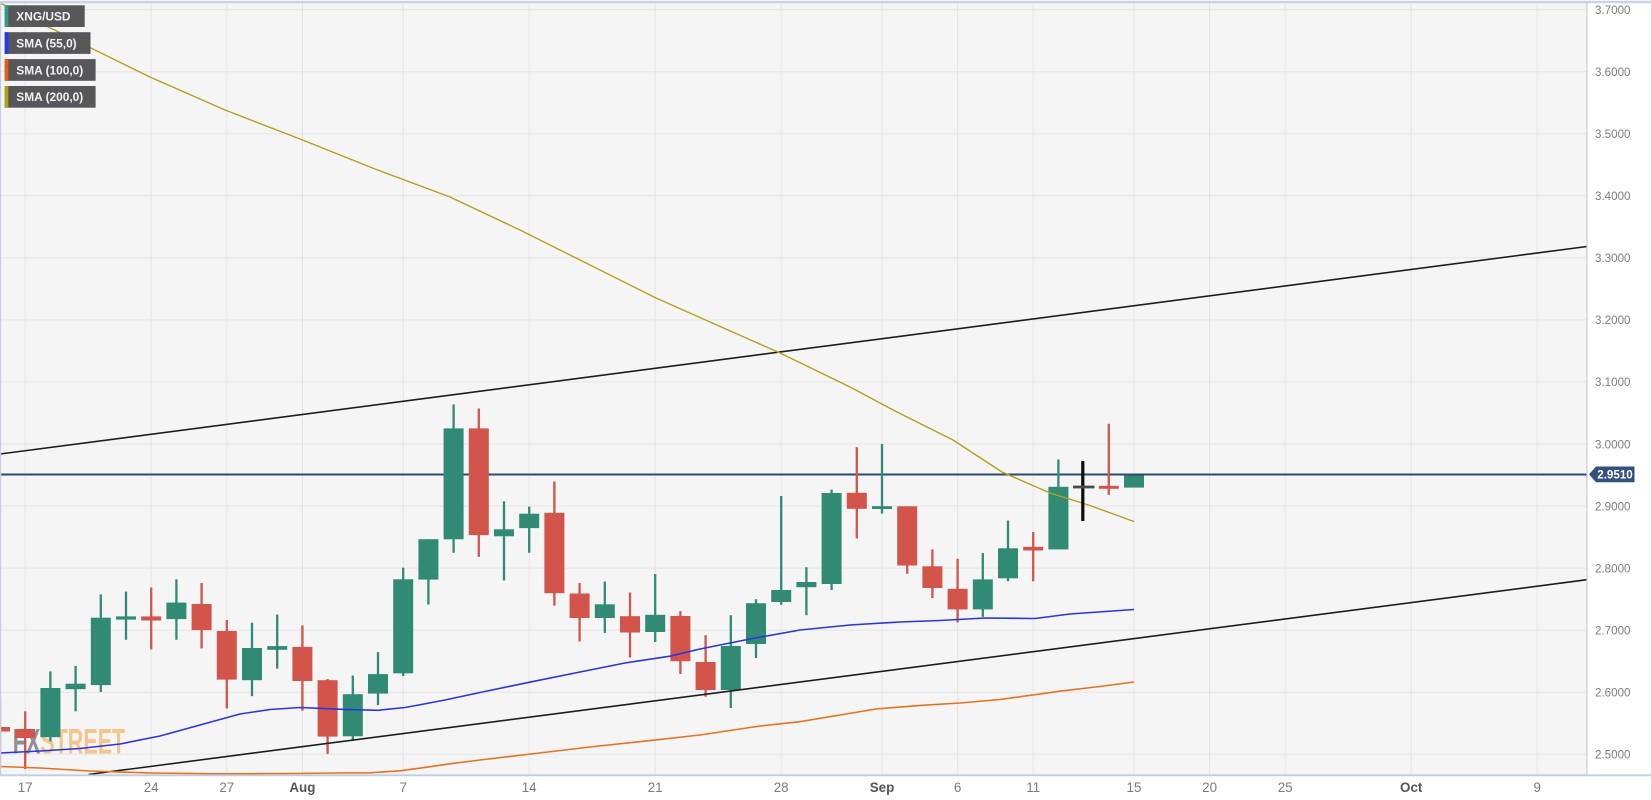  I want to click on svg-text: 2.7000, so click(1612, 630).